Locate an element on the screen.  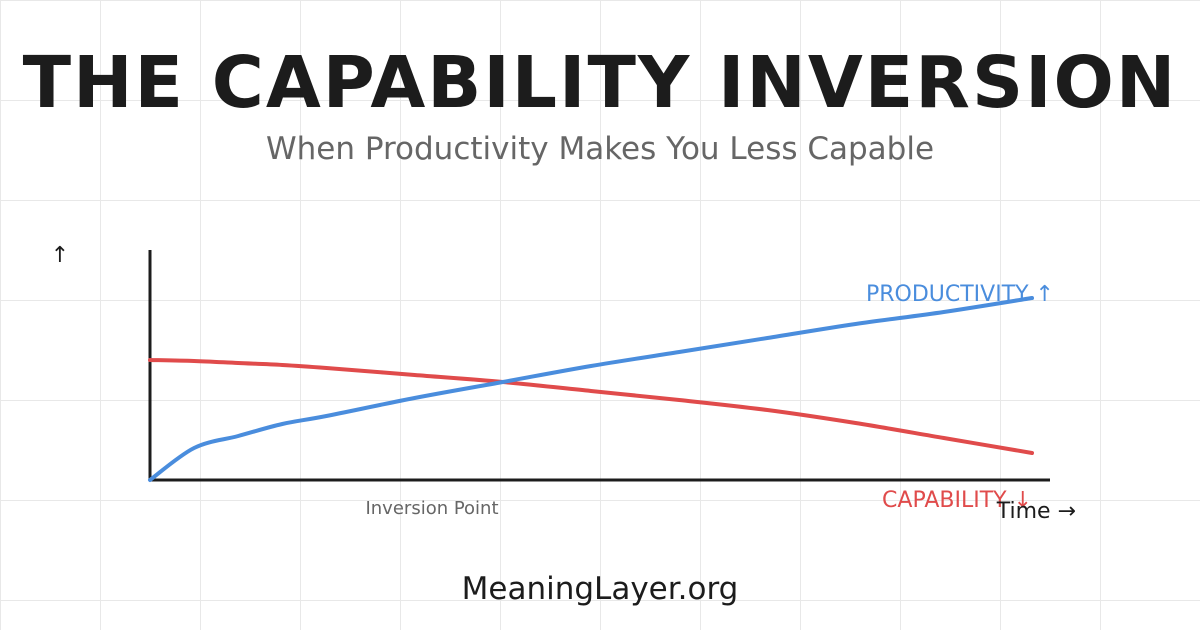
site-footer: MeaningLayer.org is located at coordinates (600, 589).